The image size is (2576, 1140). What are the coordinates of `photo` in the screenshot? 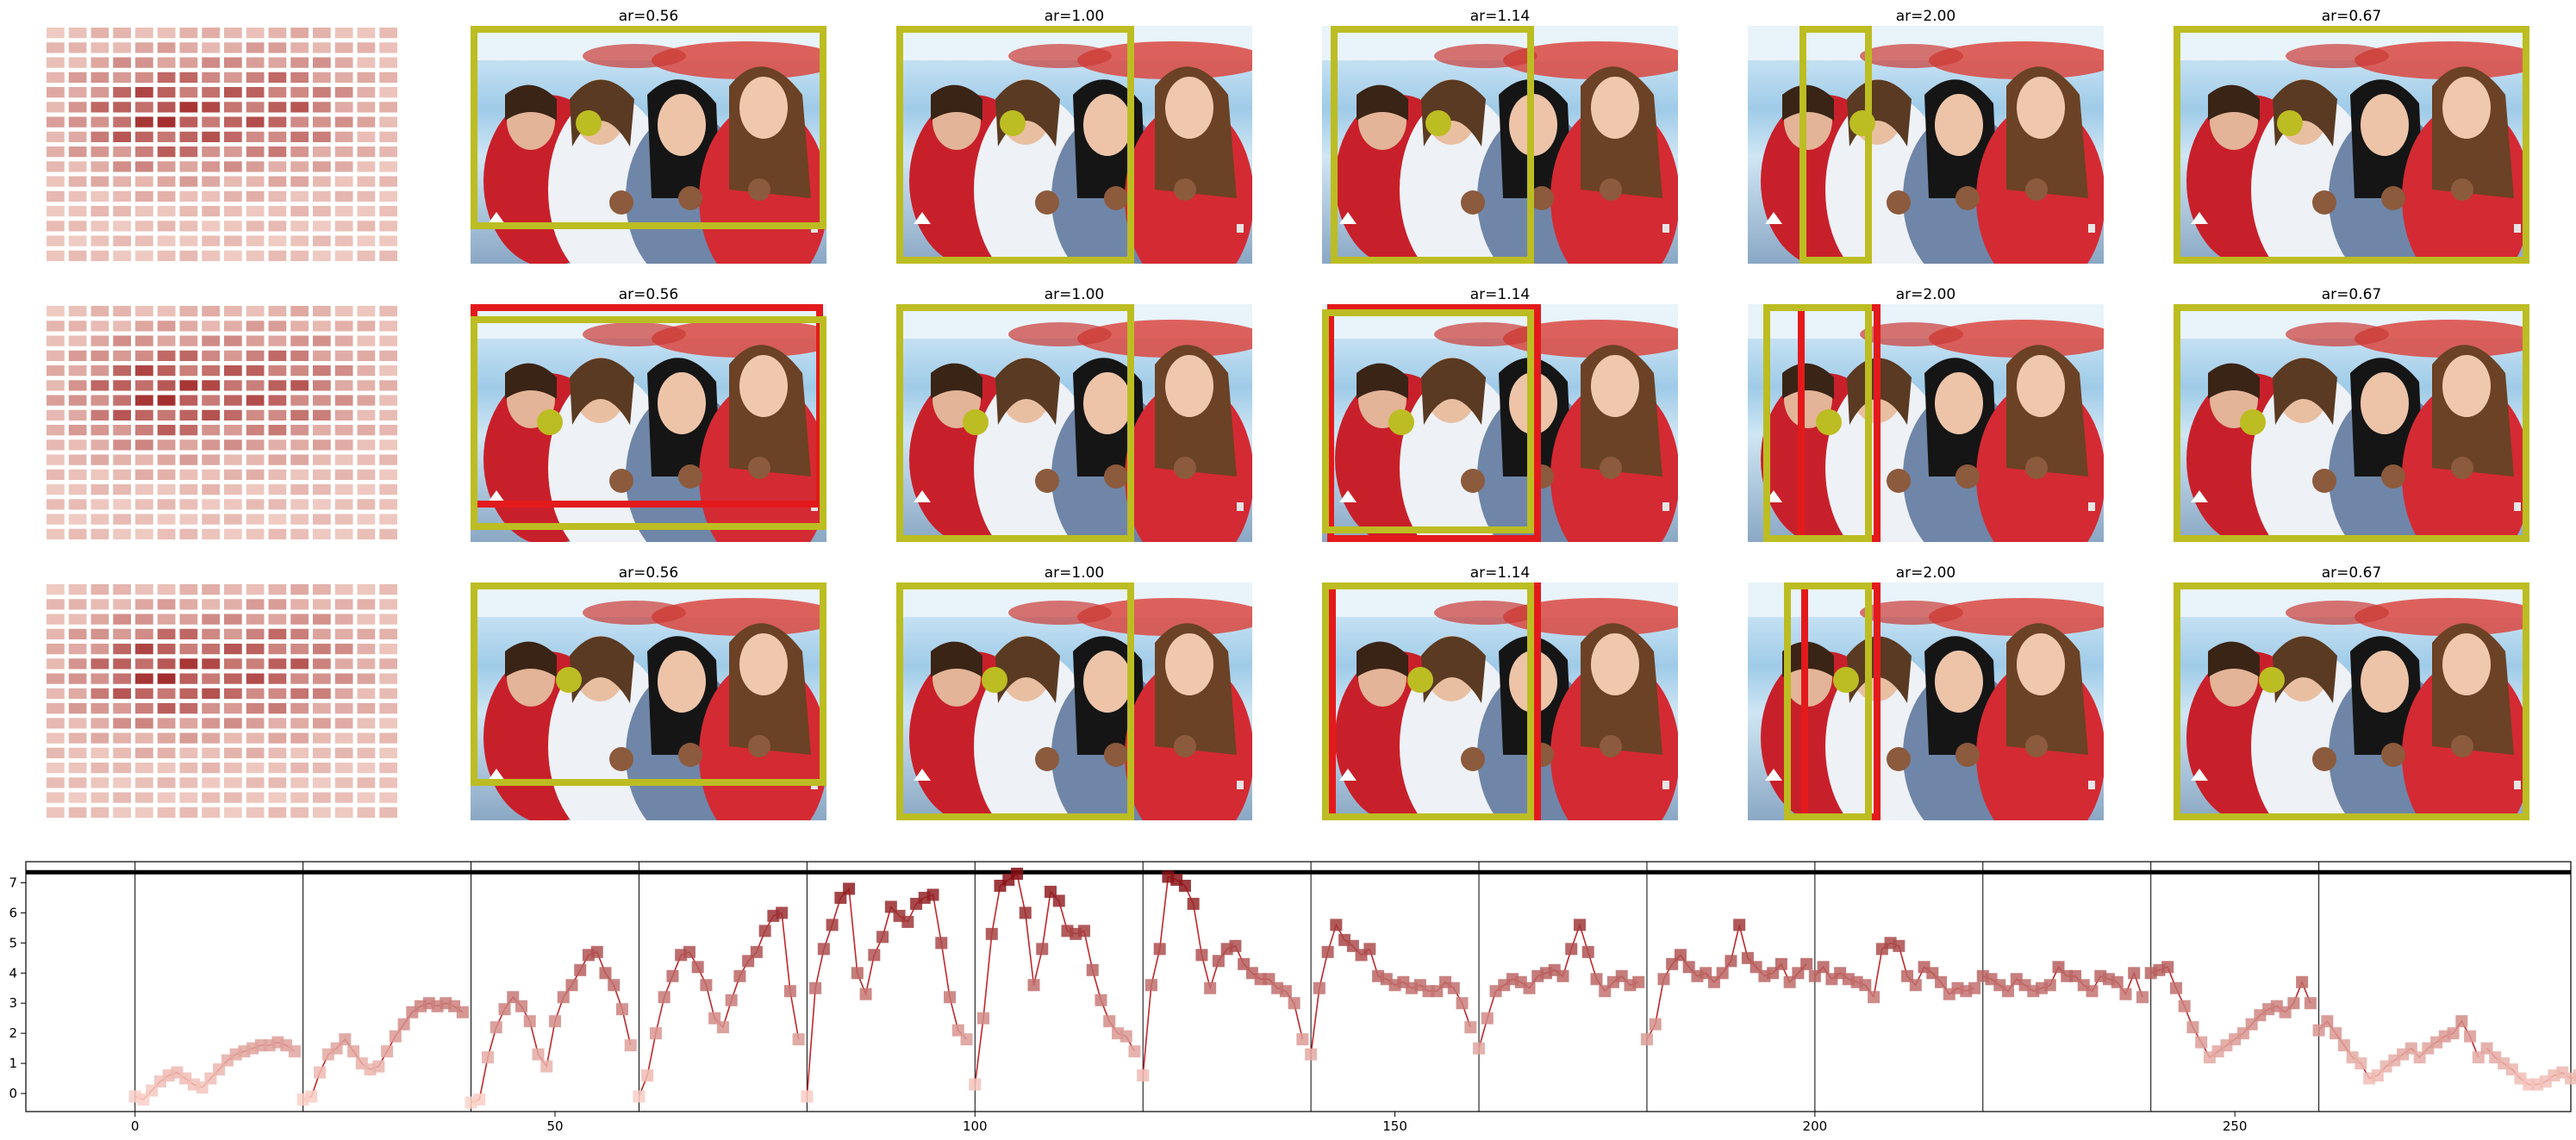 It's located at (1500, 701).